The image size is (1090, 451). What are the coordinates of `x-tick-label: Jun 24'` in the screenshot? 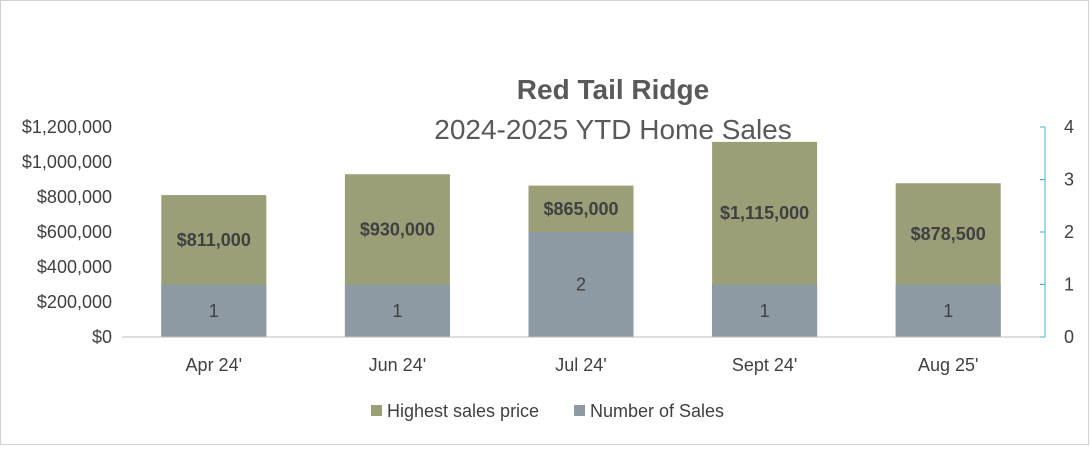 It's located at (397, 365).